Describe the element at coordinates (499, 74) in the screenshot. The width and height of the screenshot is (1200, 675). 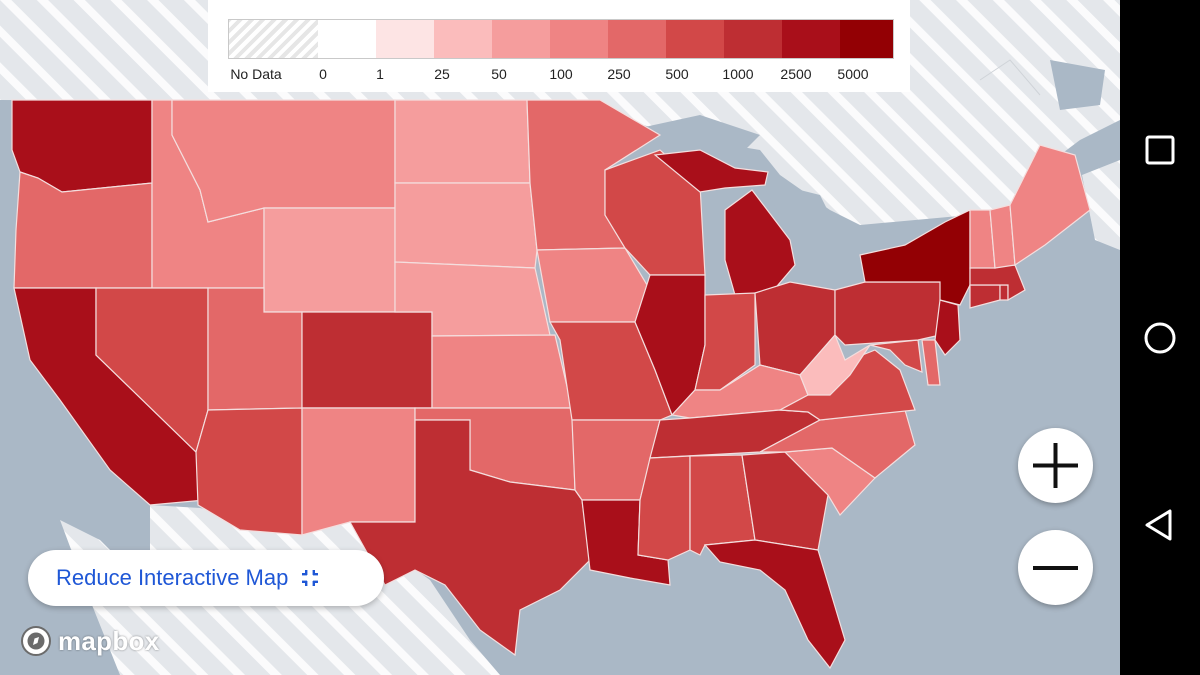
I see `legend-label-50: 50` at that location.